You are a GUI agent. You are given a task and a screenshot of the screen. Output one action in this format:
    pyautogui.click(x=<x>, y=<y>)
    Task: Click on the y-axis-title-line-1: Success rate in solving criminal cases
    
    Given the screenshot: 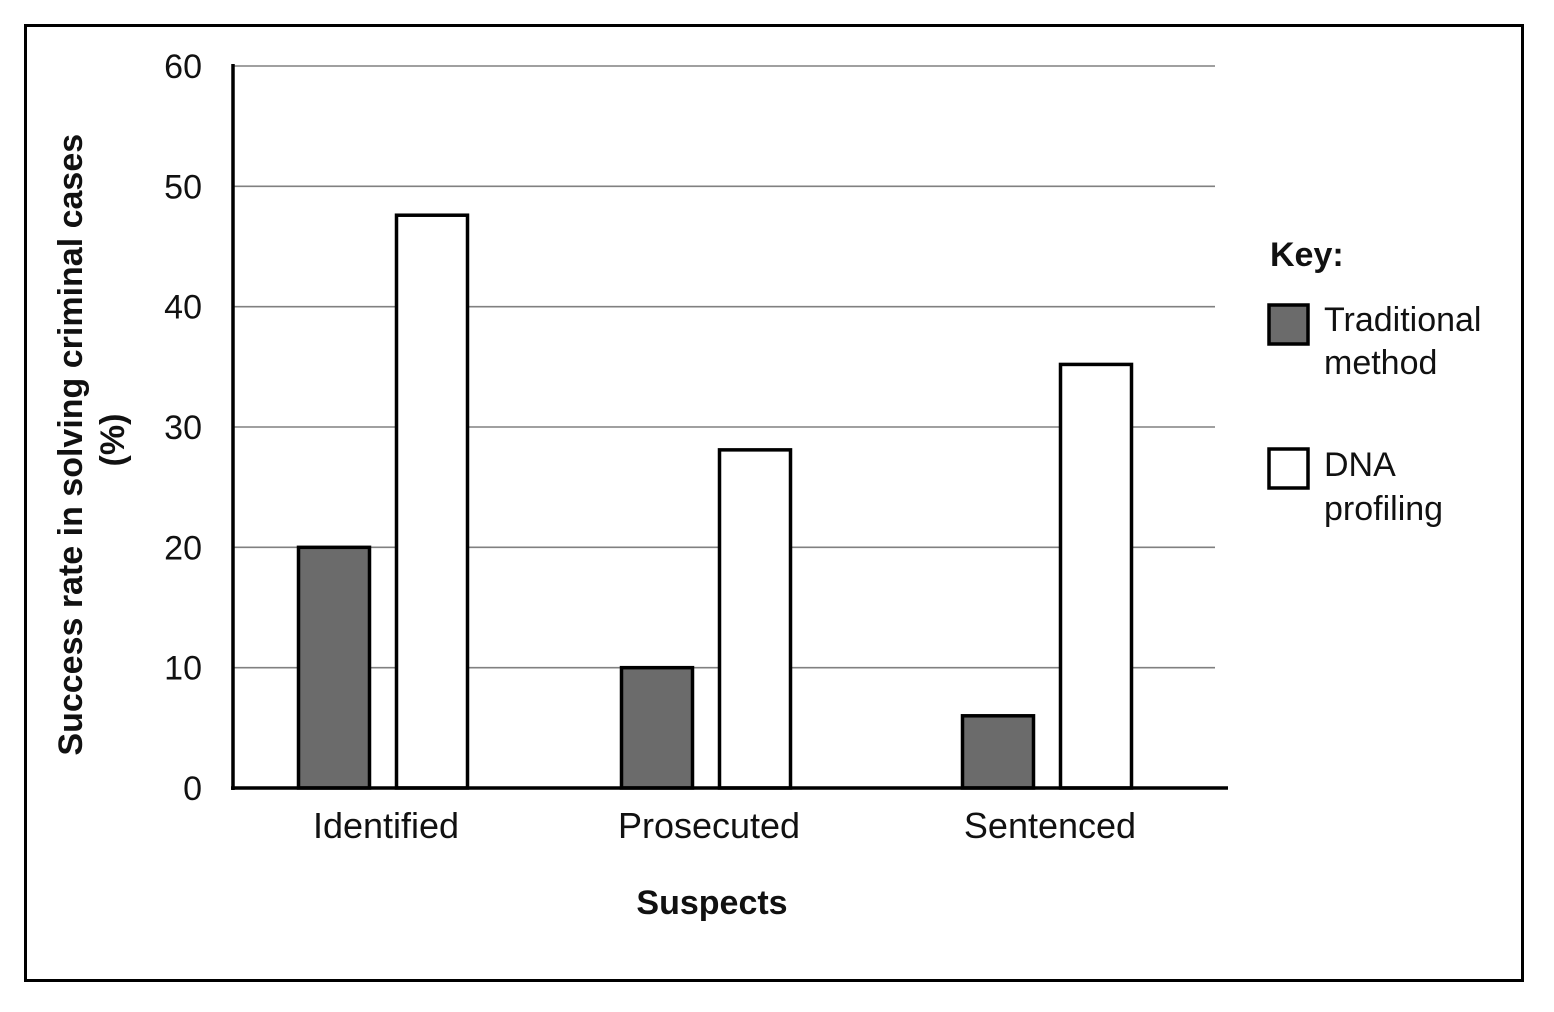 What is the action you would take?
    pyautogui.click(x=71, y=445)
    